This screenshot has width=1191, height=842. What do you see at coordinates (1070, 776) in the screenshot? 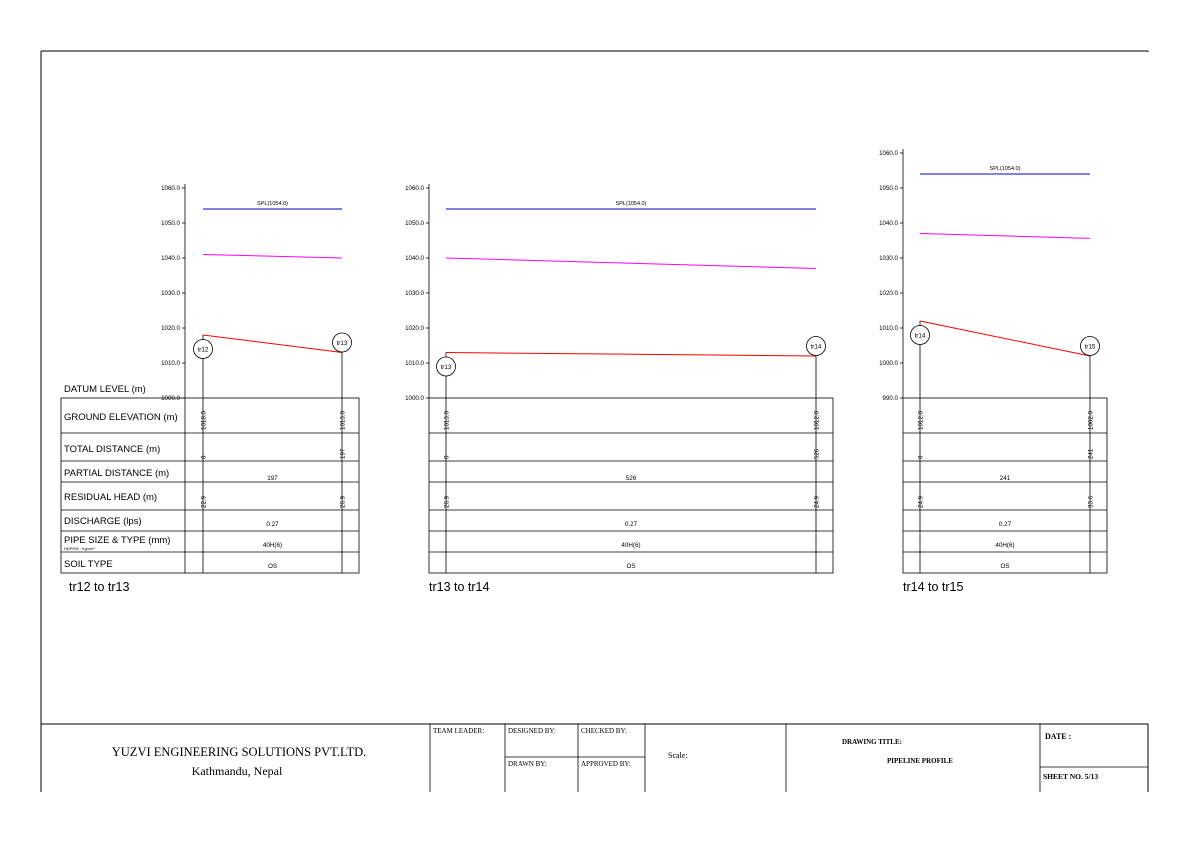
I see `sheet-number: SHEET NO. 5/13` at bounding box center [1070, 776].